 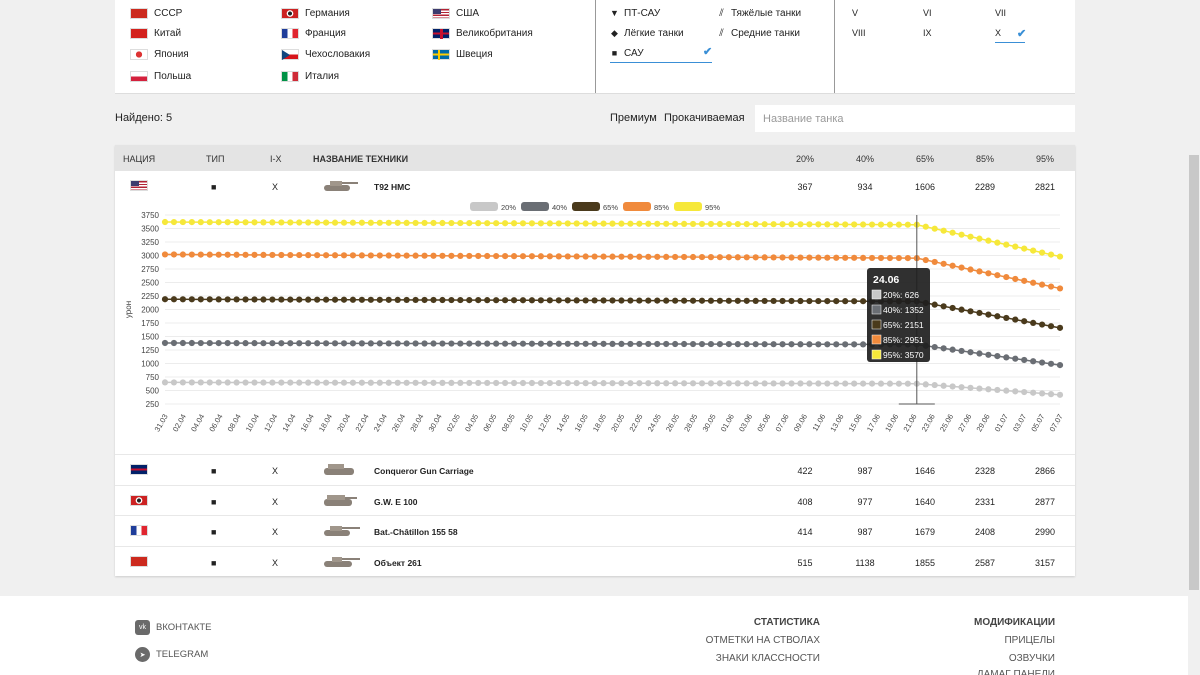 What do you see at coordinates (361, 159) in the screenshot?
I see `header-name: НАЗВАНИЕ ТЕХНИКИ` at bounding box center [361, 159].